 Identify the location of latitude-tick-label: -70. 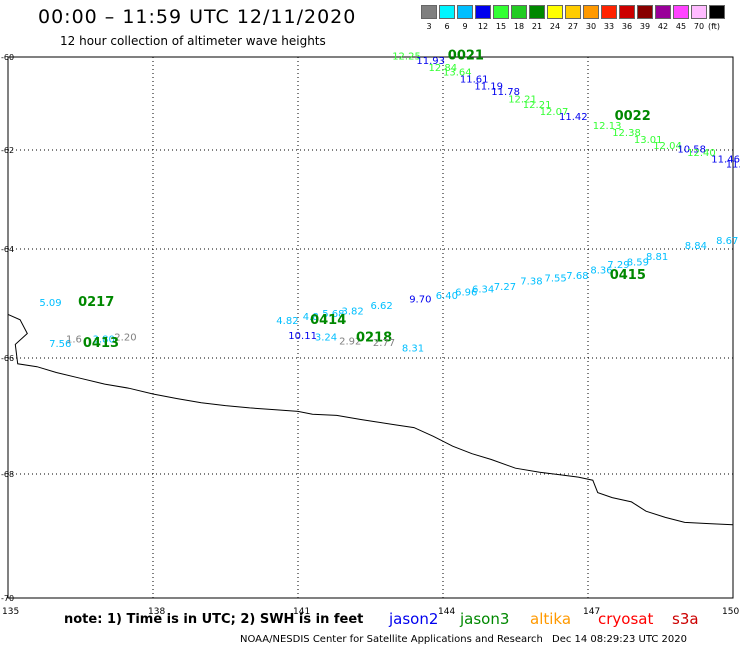
(7, 598).